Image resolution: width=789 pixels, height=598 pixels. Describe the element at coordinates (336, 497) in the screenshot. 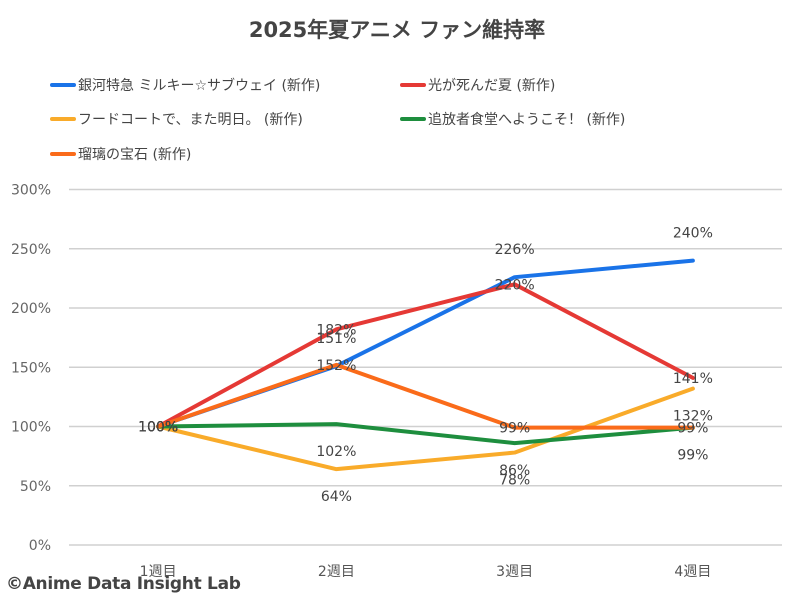

I see `data-label: 64%` at that location.